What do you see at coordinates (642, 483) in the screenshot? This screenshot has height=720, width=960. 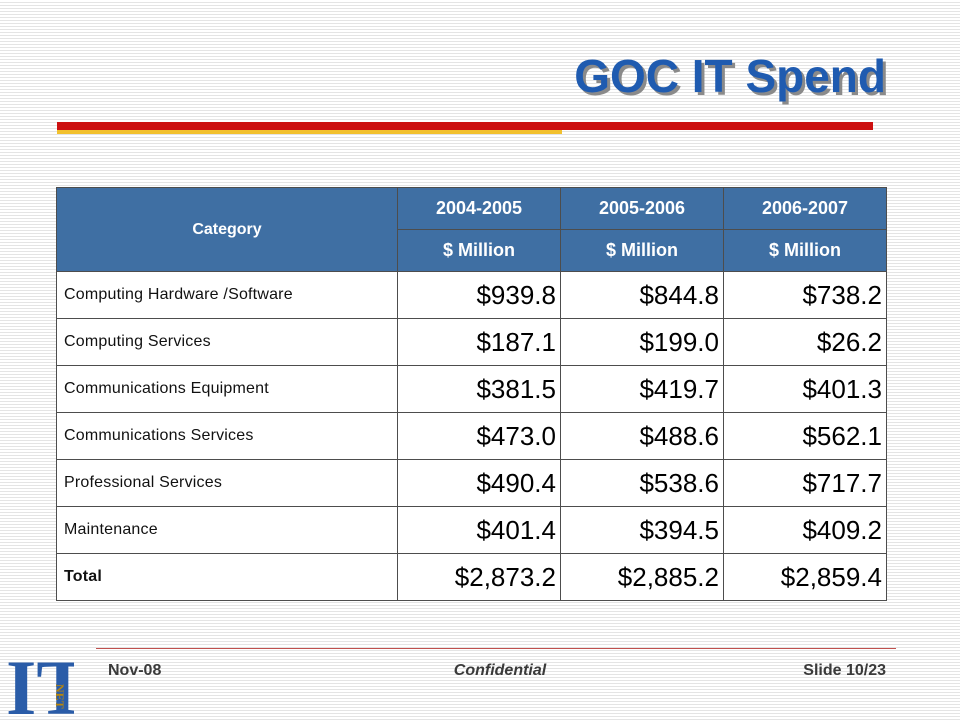 I see `row-value: $538.6` at bounding box center [642, 483].